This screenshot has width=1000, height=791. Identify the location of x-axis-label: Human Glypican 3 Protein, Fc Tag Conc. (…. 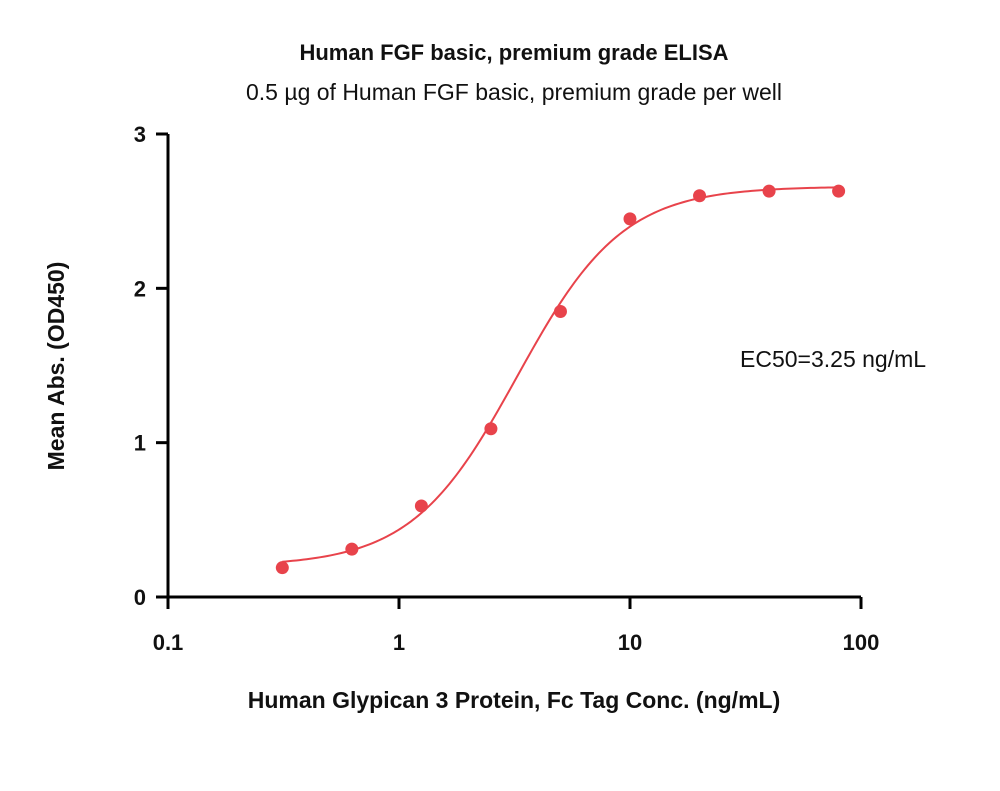
(514, 700).